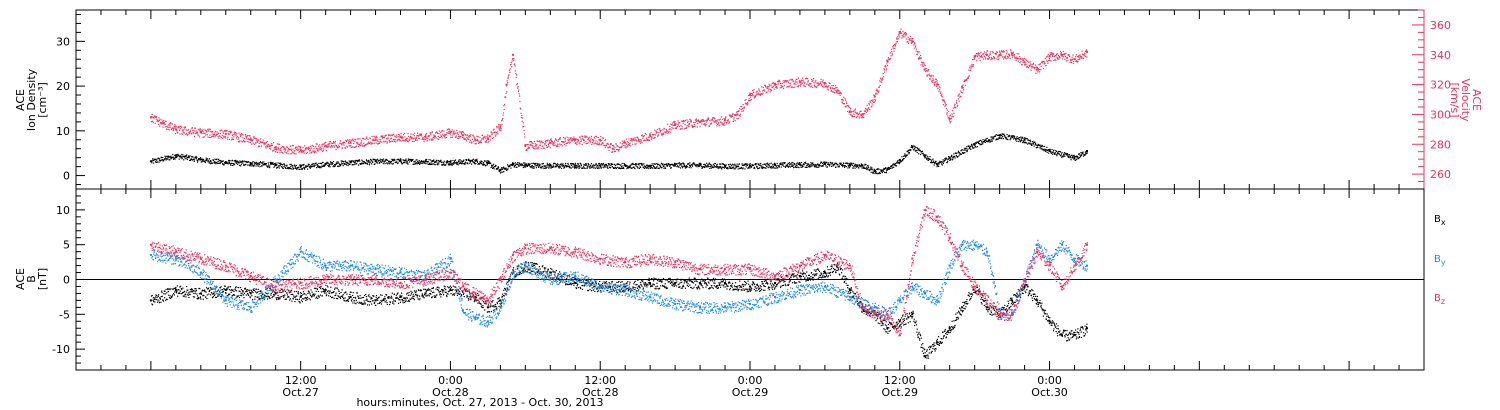 The width and height of the screenshot is (1500, 410). I want to click on left-y-axis-title-line: Ion Density, so click(31, 99).